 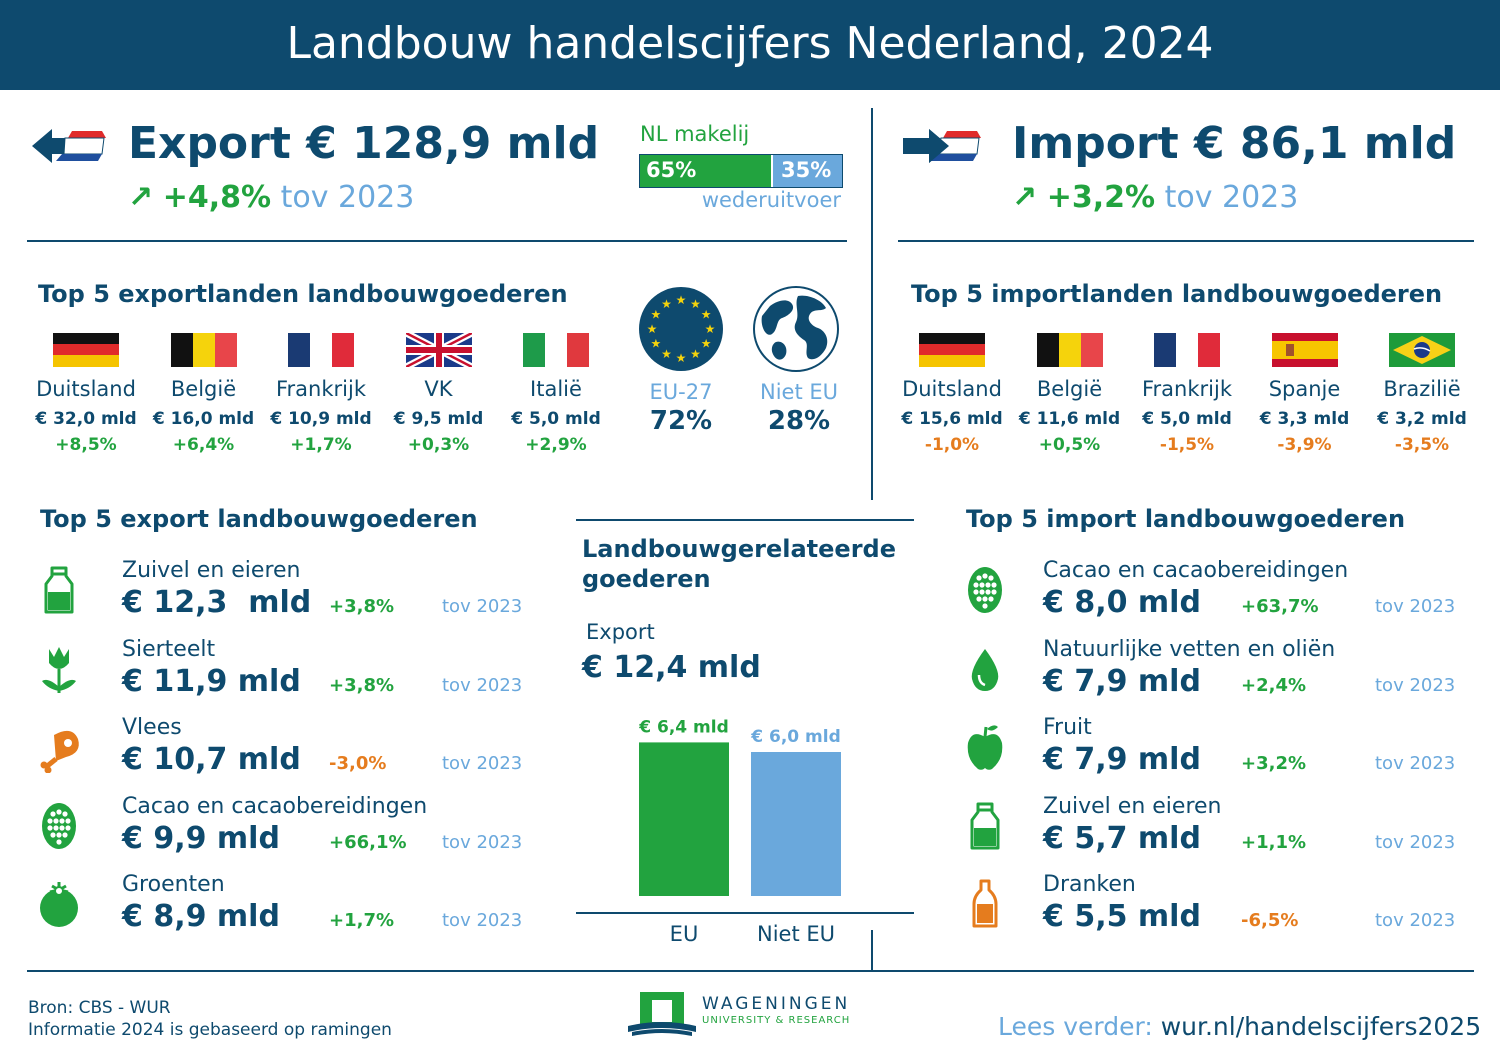 What do you see at coordinates (321, 445) in the screenshot?
I see `country-change: +1,7%` at bounding box center [321, 445].